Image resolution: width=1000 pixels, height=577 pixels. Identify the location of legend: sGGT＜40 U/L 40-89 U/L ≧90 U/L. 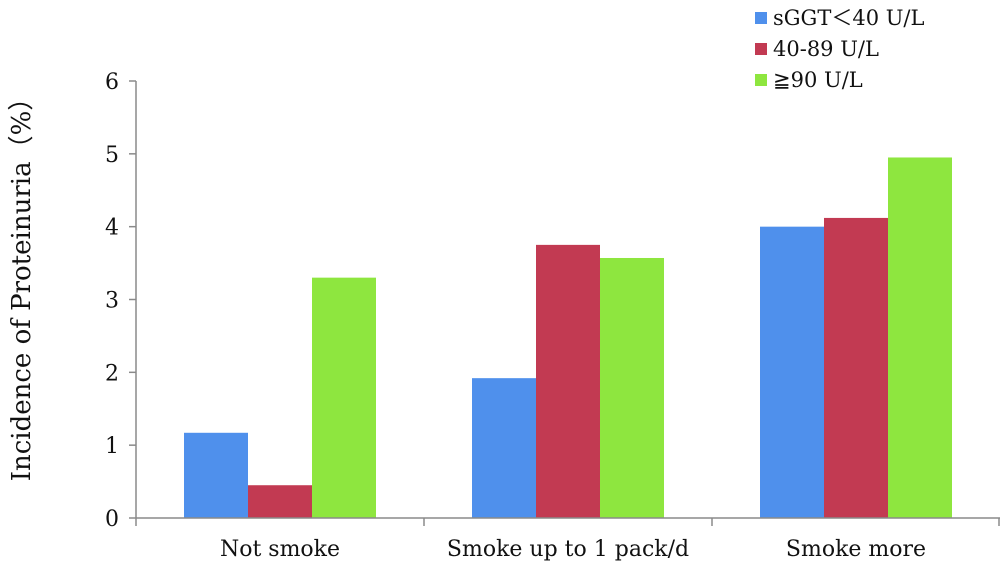
(840, 49).